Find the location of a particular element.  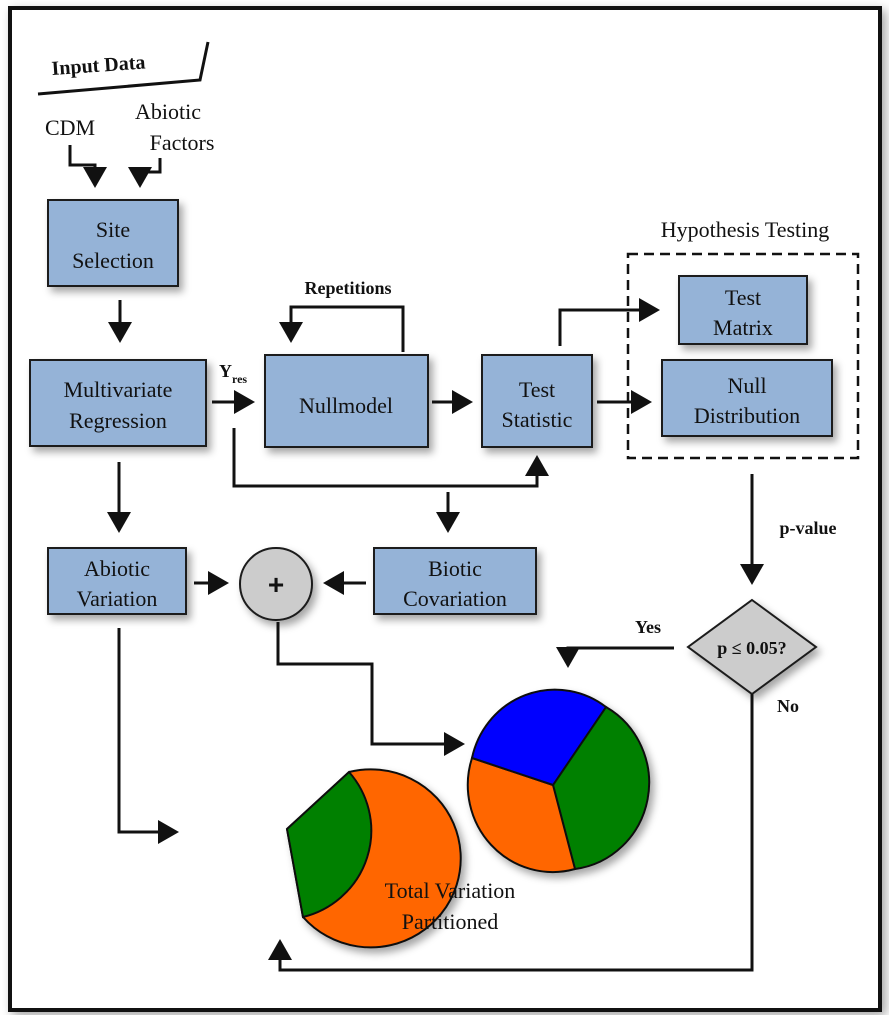

site-selection-label-2: Selection is located at coordinates (113, 260).